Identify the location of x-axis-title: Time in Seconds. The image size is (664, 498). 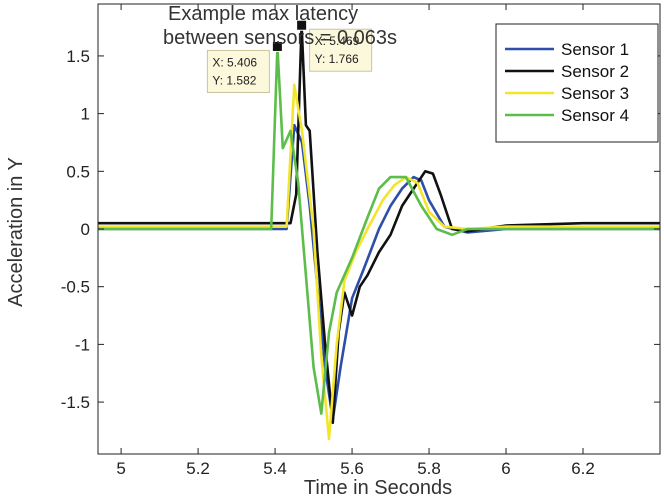
(378, 487).